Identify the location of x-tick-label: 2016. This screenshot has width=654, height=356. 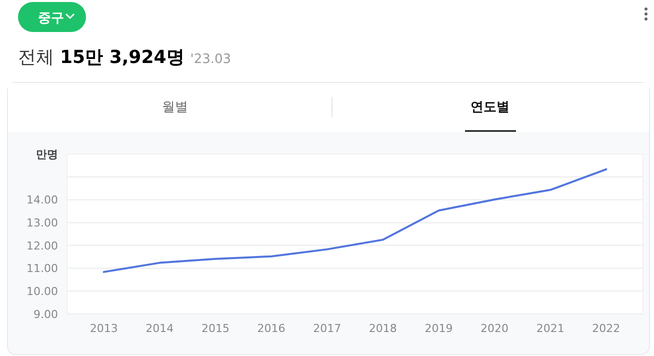
(271, 328).